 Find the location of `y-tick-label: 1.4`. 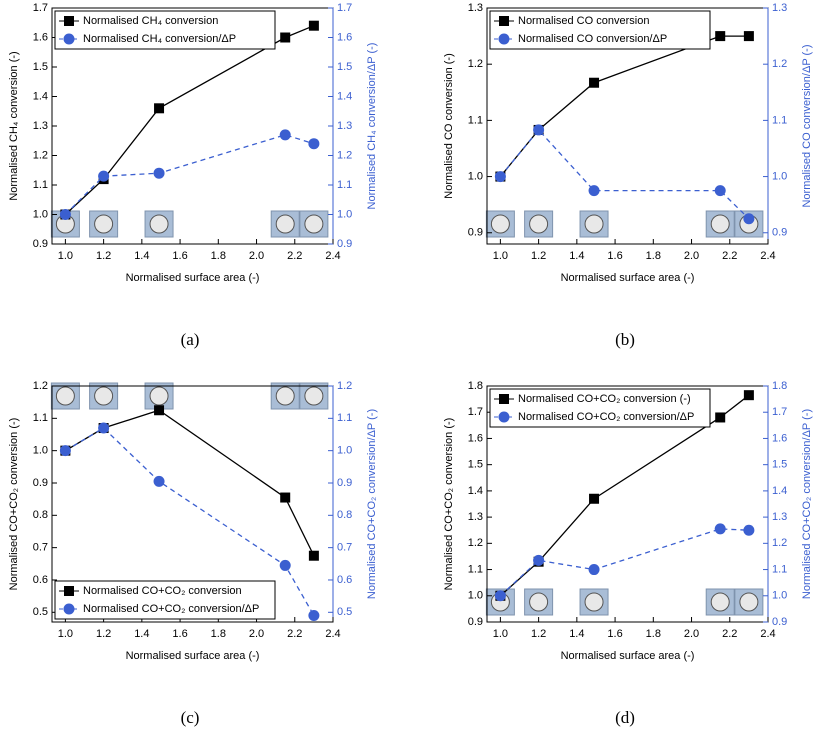

y-tick-label: 1.4 is located at coordinates (40, 96).